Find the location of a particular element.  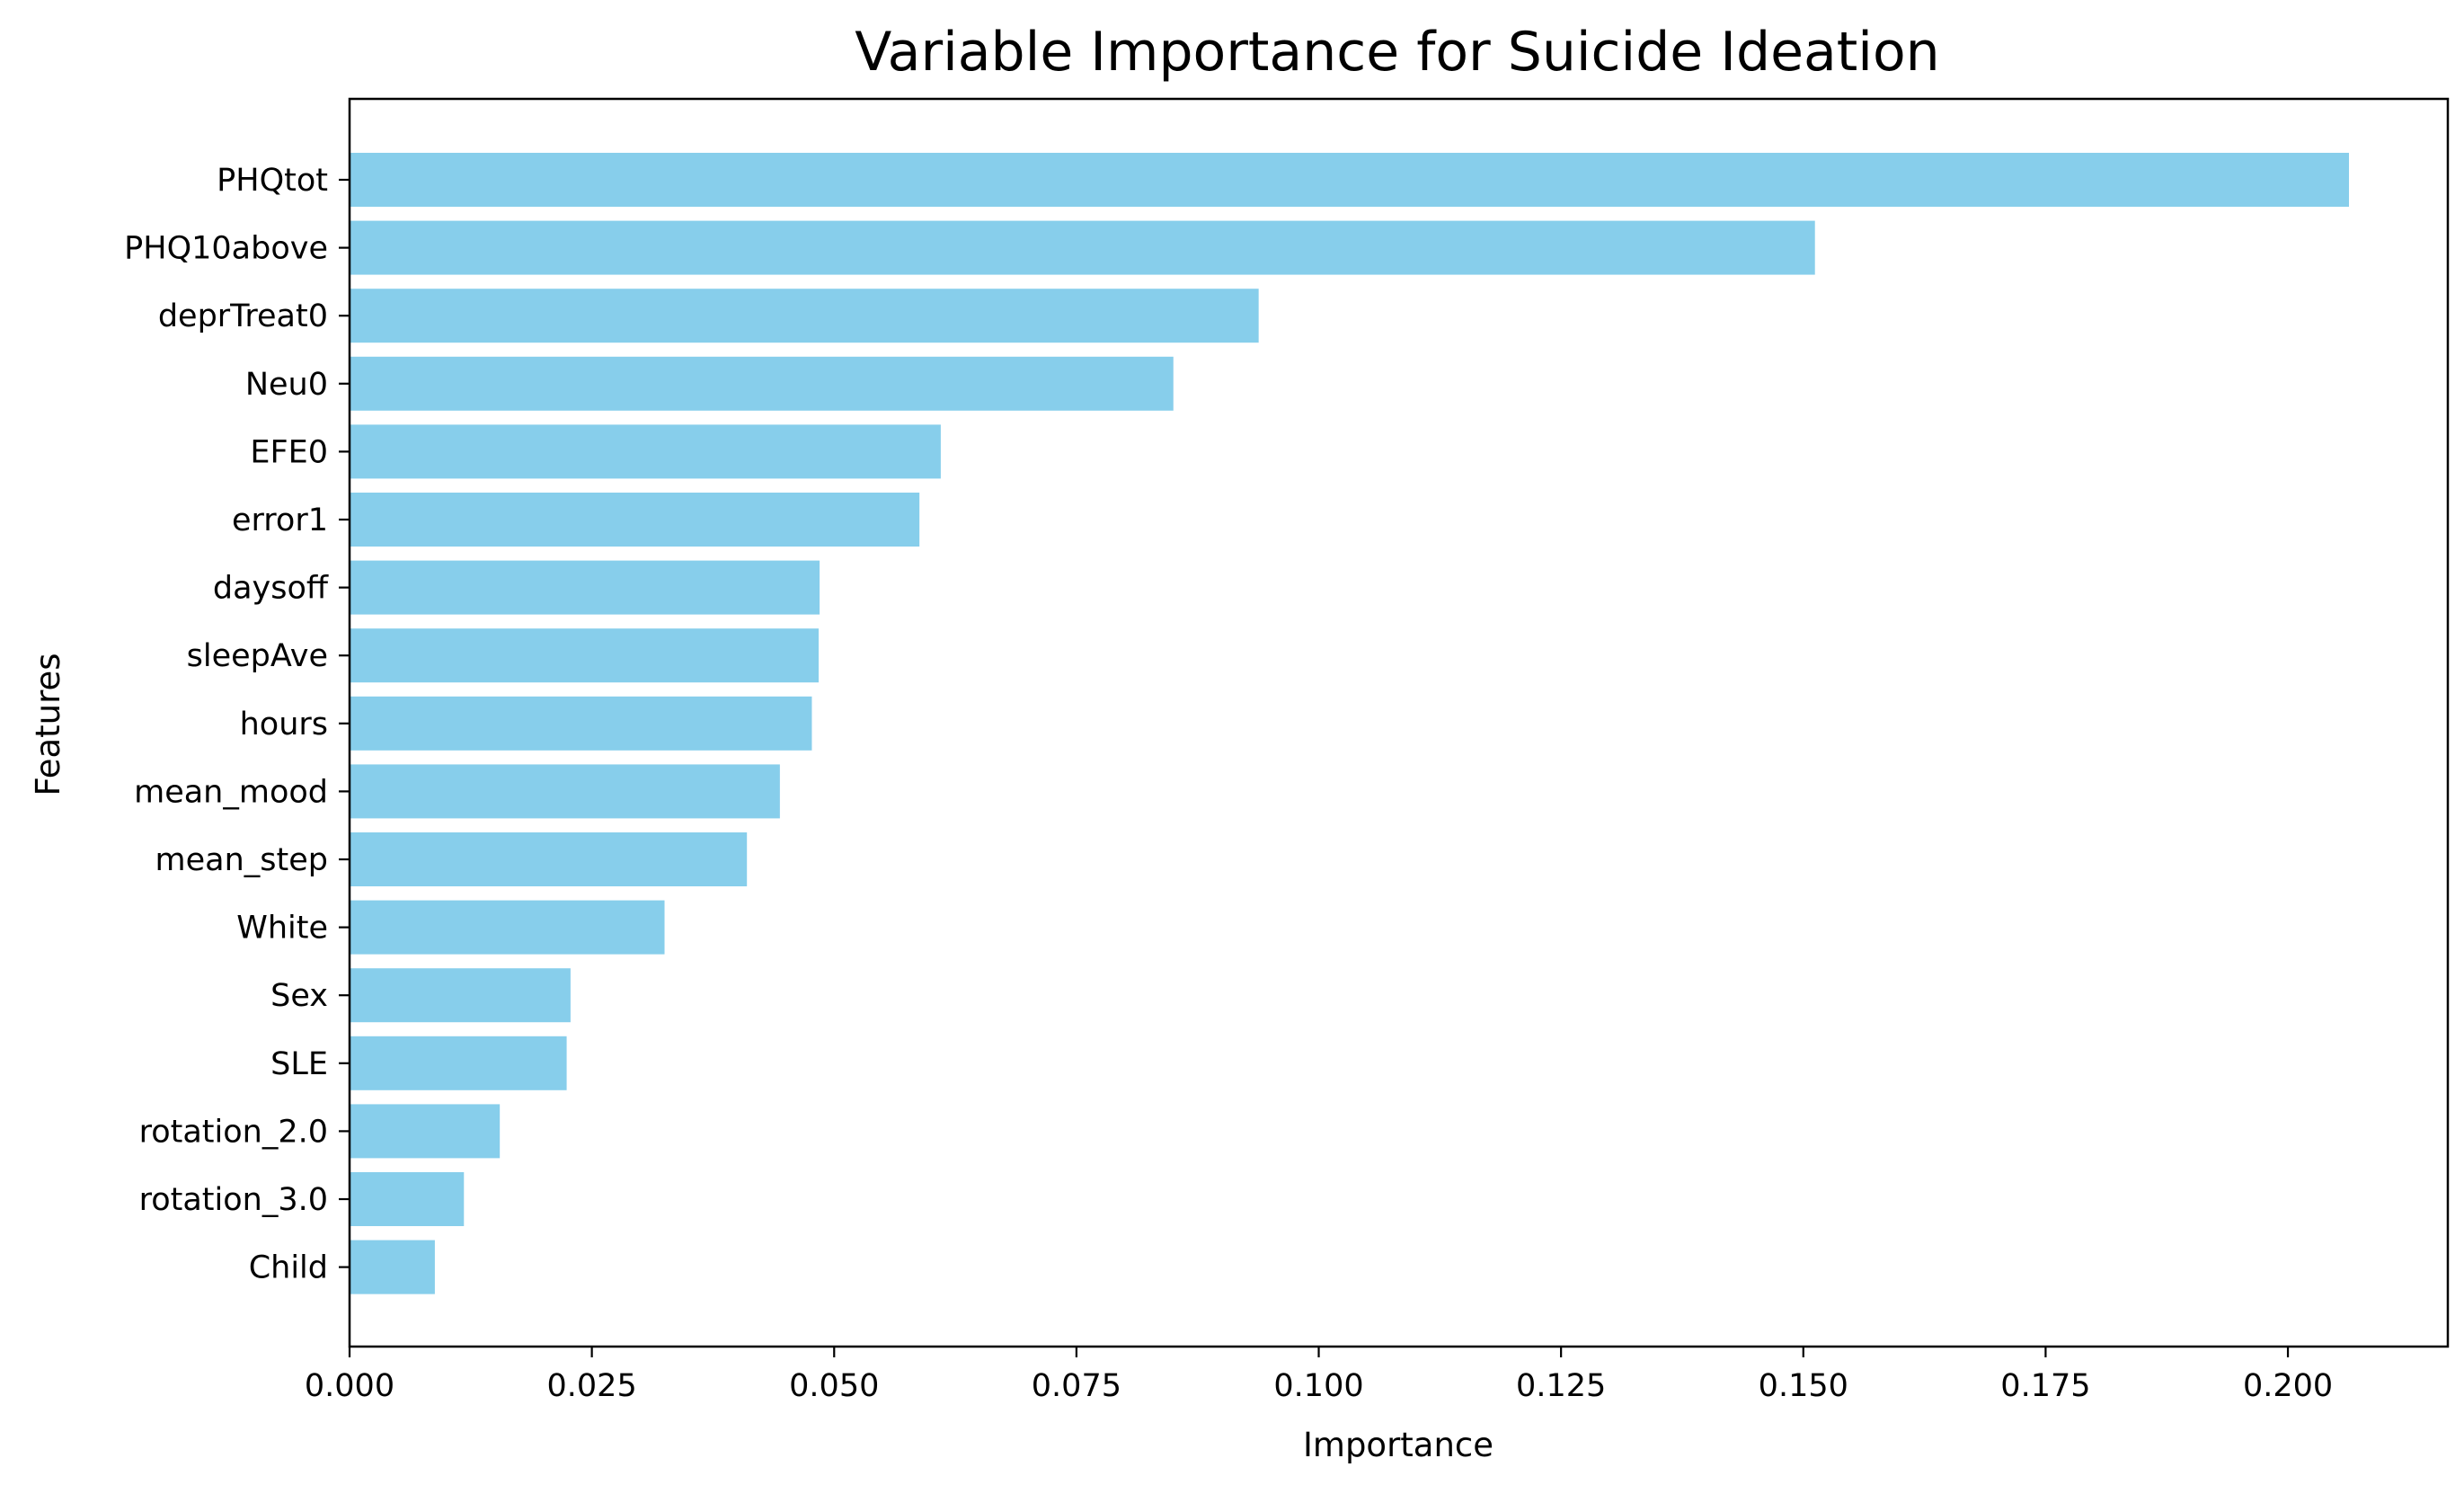

y-tick-label: hours is located at coordinates (284, 724).